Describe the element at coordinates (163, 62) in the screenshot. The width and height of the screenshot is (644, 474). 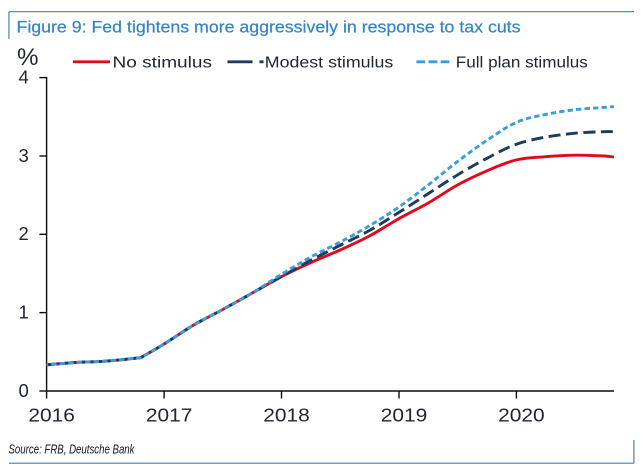
I see `svg-text: No stimulus` at that location.